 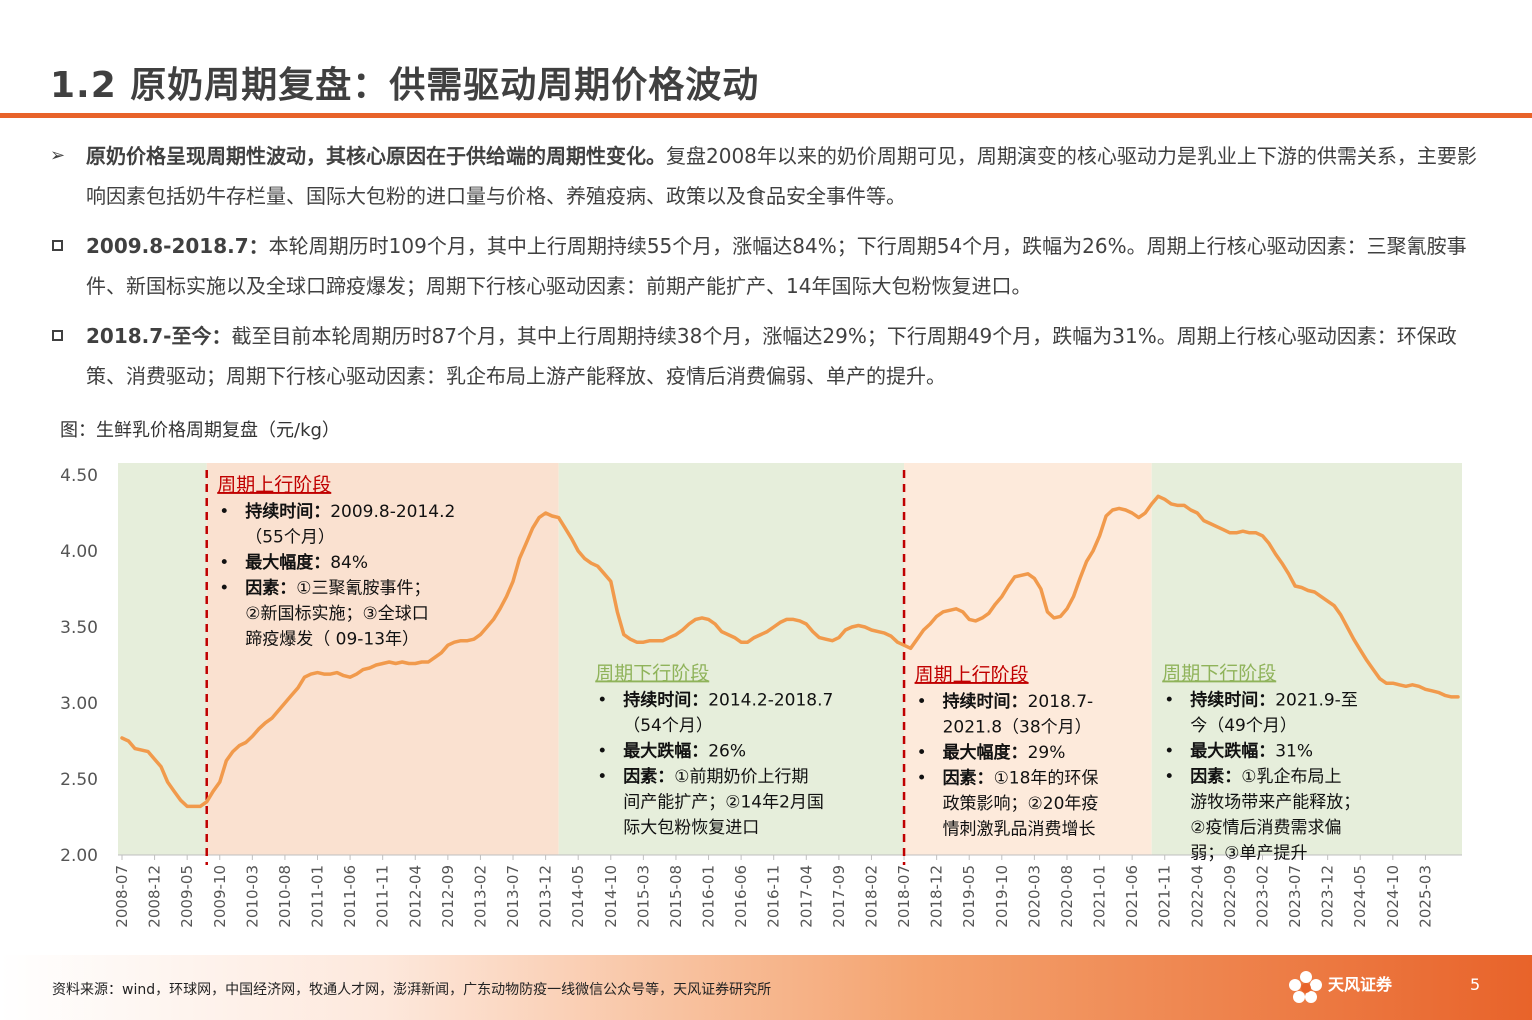 I want to click on y-tick-label: 3.00, so click(x=79, y=704).